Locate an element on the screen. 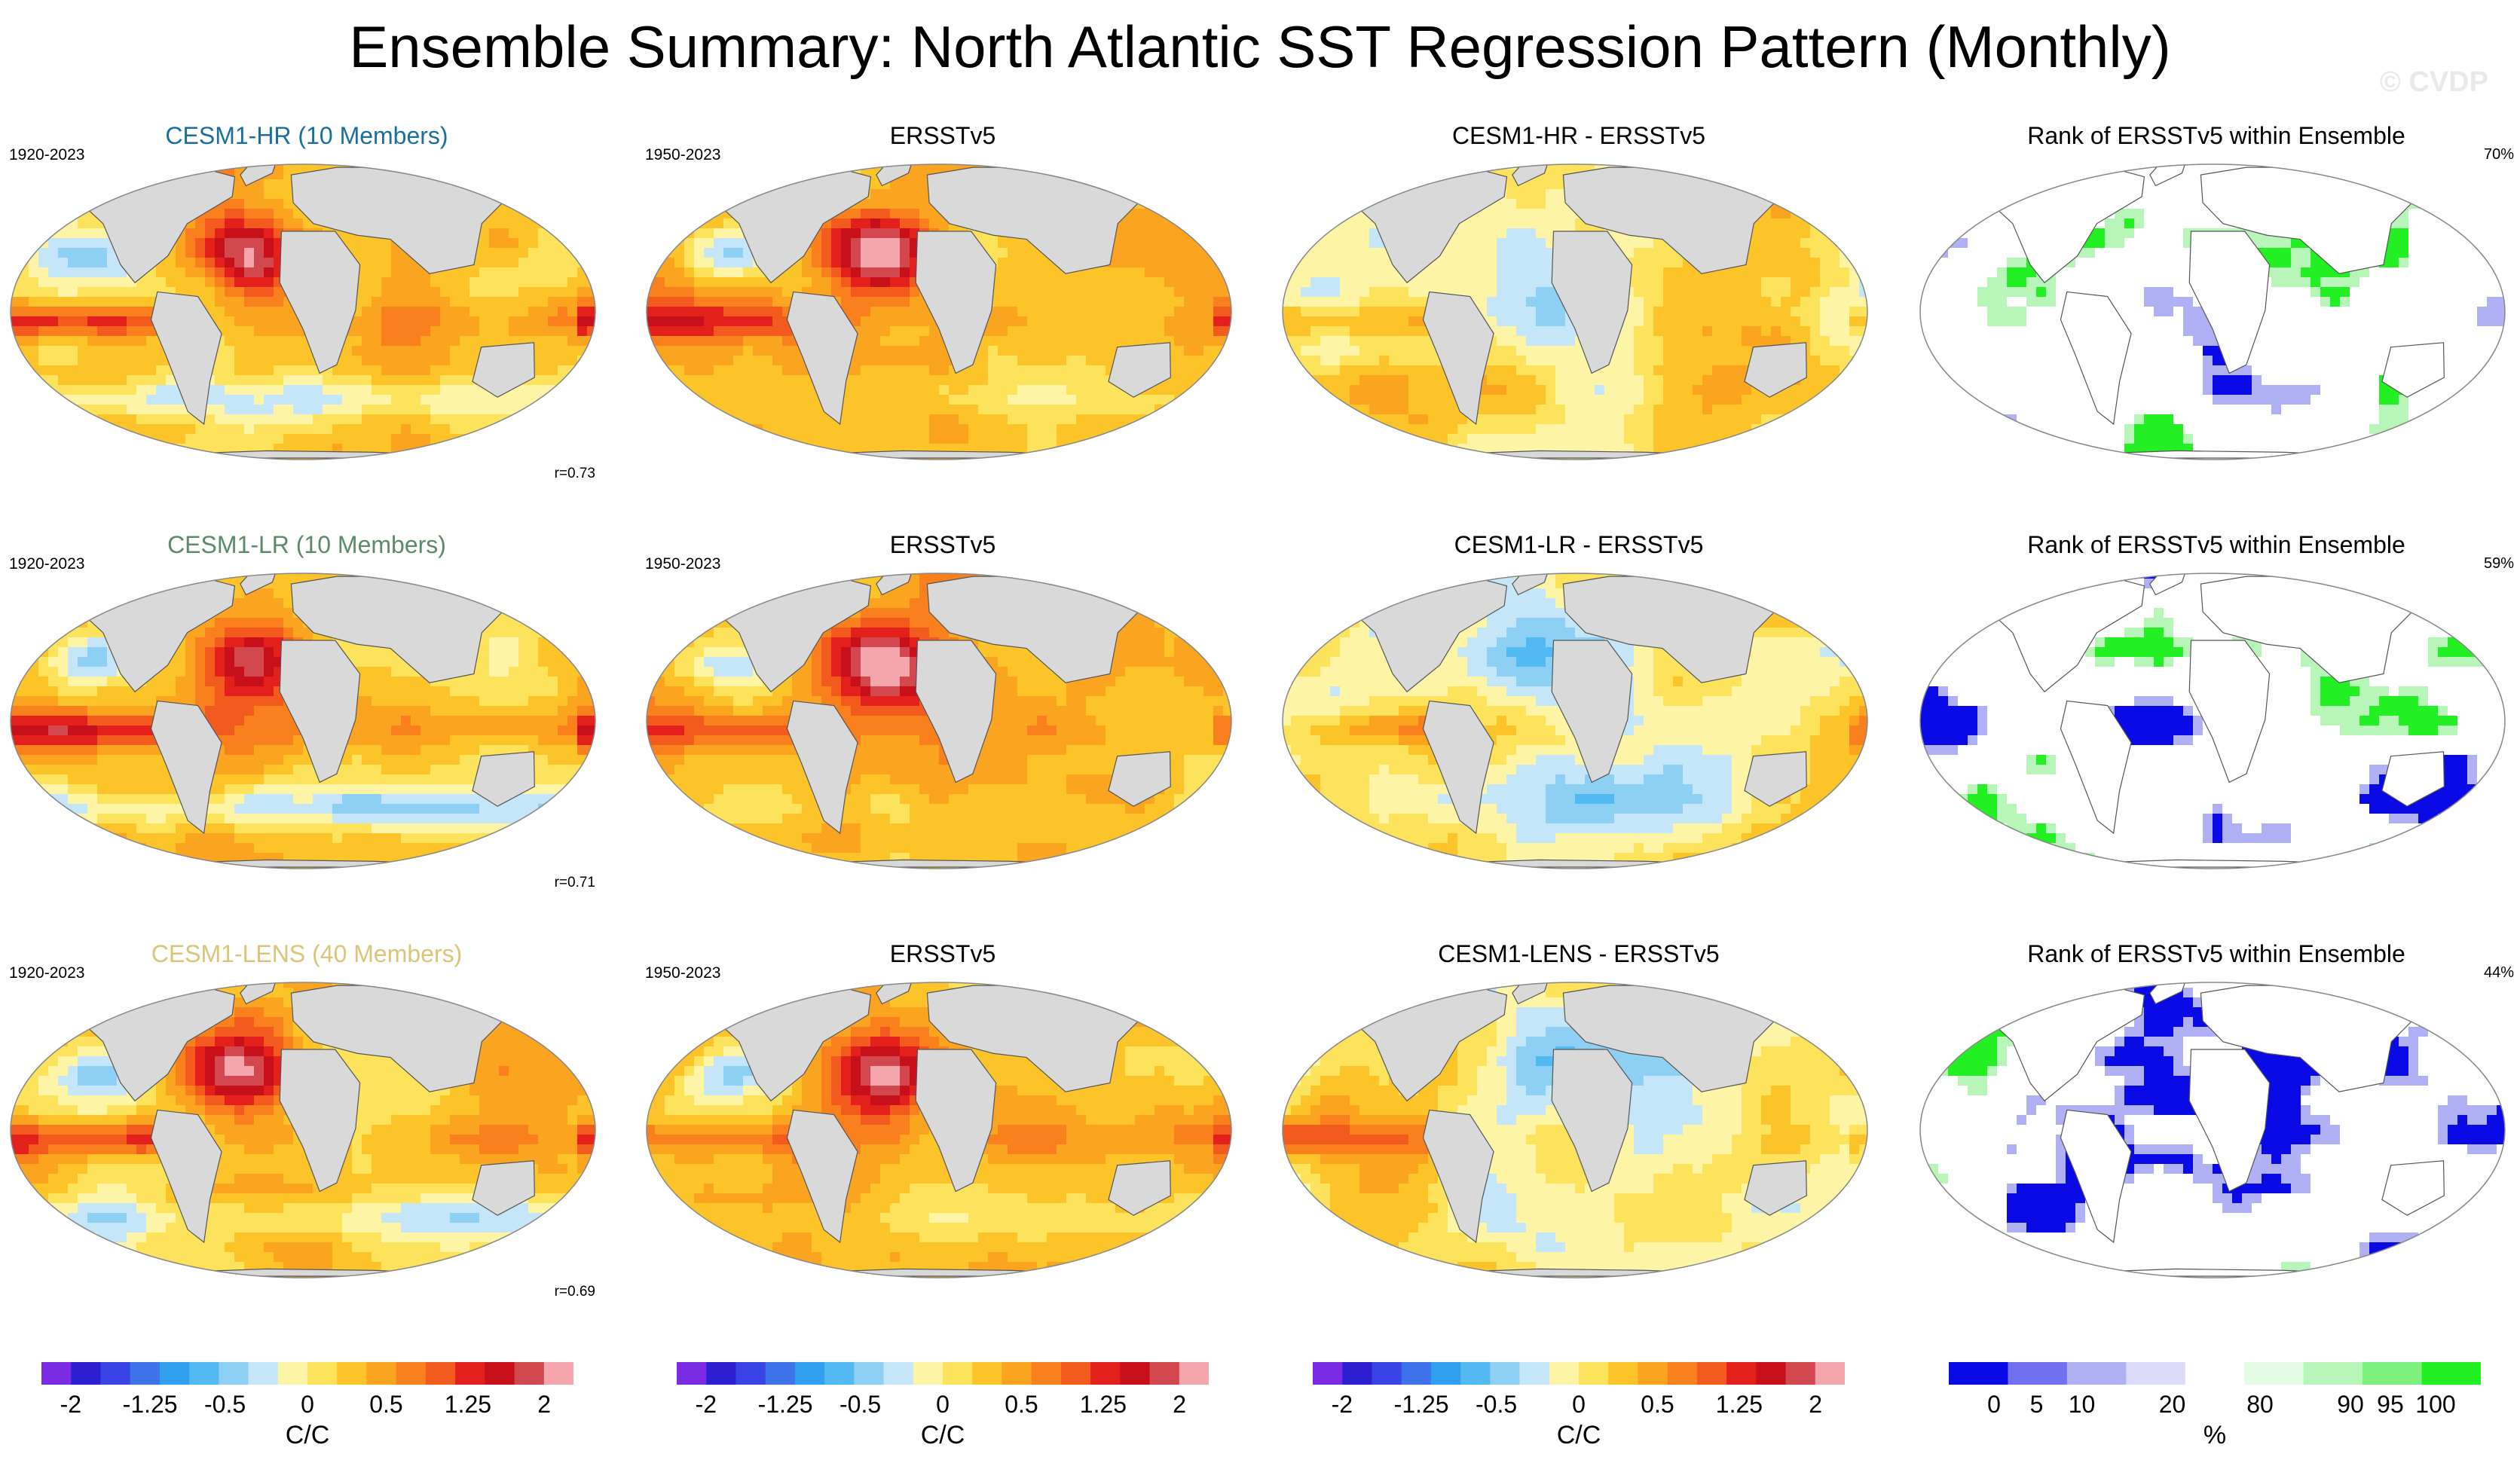  rank-percent: 59% is located at coordinates (2499, 564).